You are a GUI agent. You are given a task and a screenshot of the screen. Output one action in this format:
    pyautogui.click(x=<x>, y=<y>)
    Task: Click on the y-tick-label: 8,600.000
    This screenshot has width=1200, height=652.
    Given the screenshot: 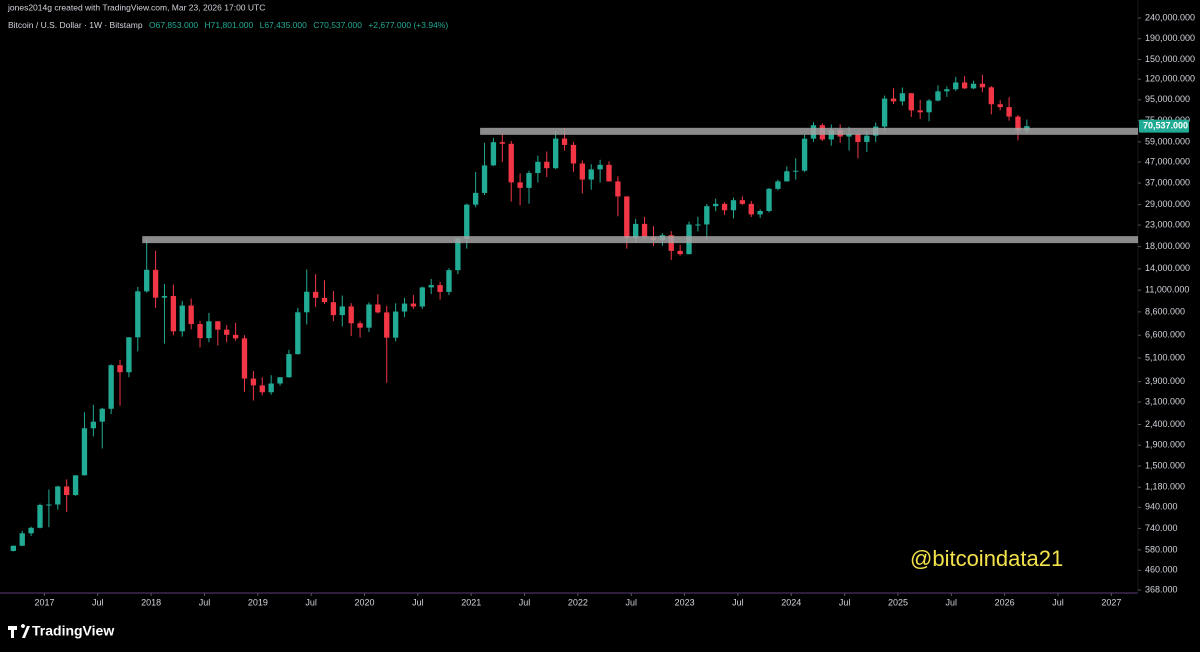 What is the action you would take?
    pyautogui.click(x=1165, y=311)
    